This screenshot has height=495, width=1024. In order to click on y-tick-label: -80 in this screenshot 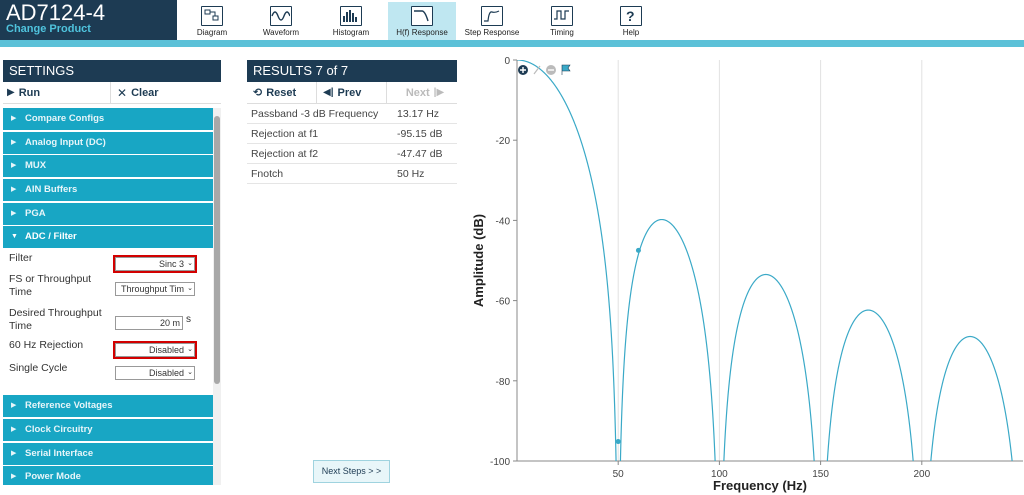, I will do `click(503, 382)`.